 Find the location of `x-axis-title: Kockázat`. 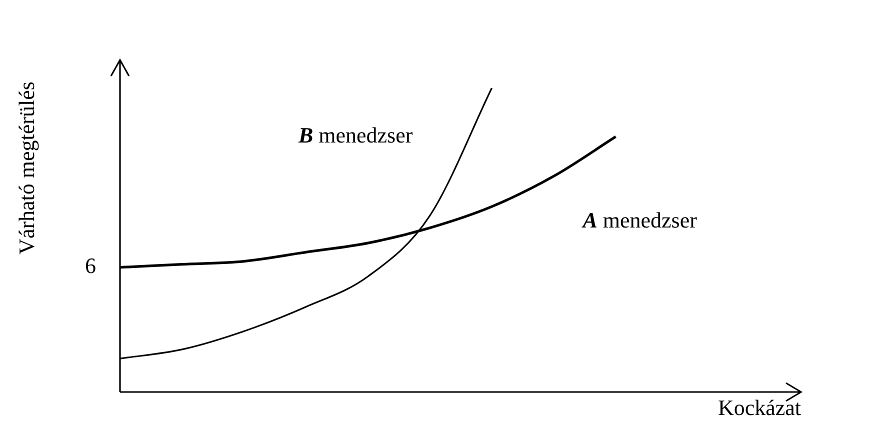

x-axis-title: Kockázat is located at coordinates (759, 407).